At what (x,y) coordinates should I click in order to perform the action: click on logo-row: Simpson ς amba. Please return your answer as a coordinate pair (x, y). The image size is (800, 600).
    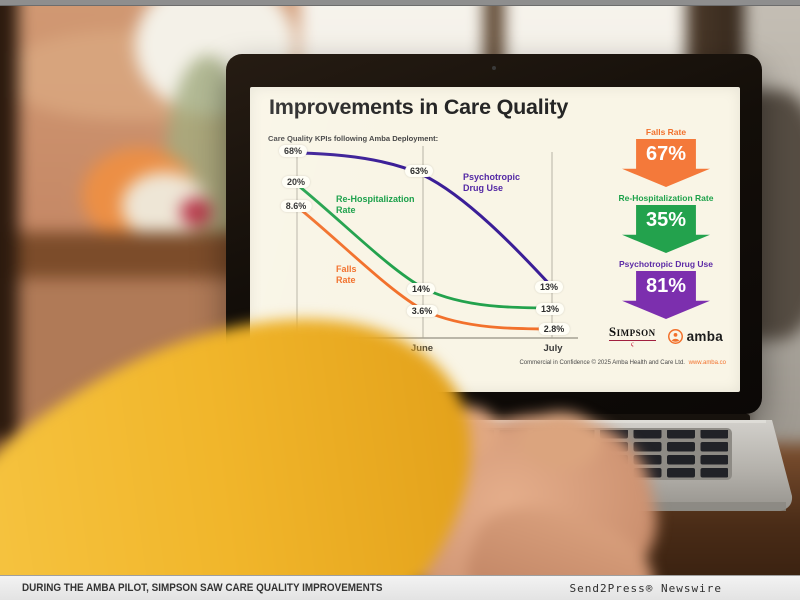
    Looking at the image, I should click on (666, 336).